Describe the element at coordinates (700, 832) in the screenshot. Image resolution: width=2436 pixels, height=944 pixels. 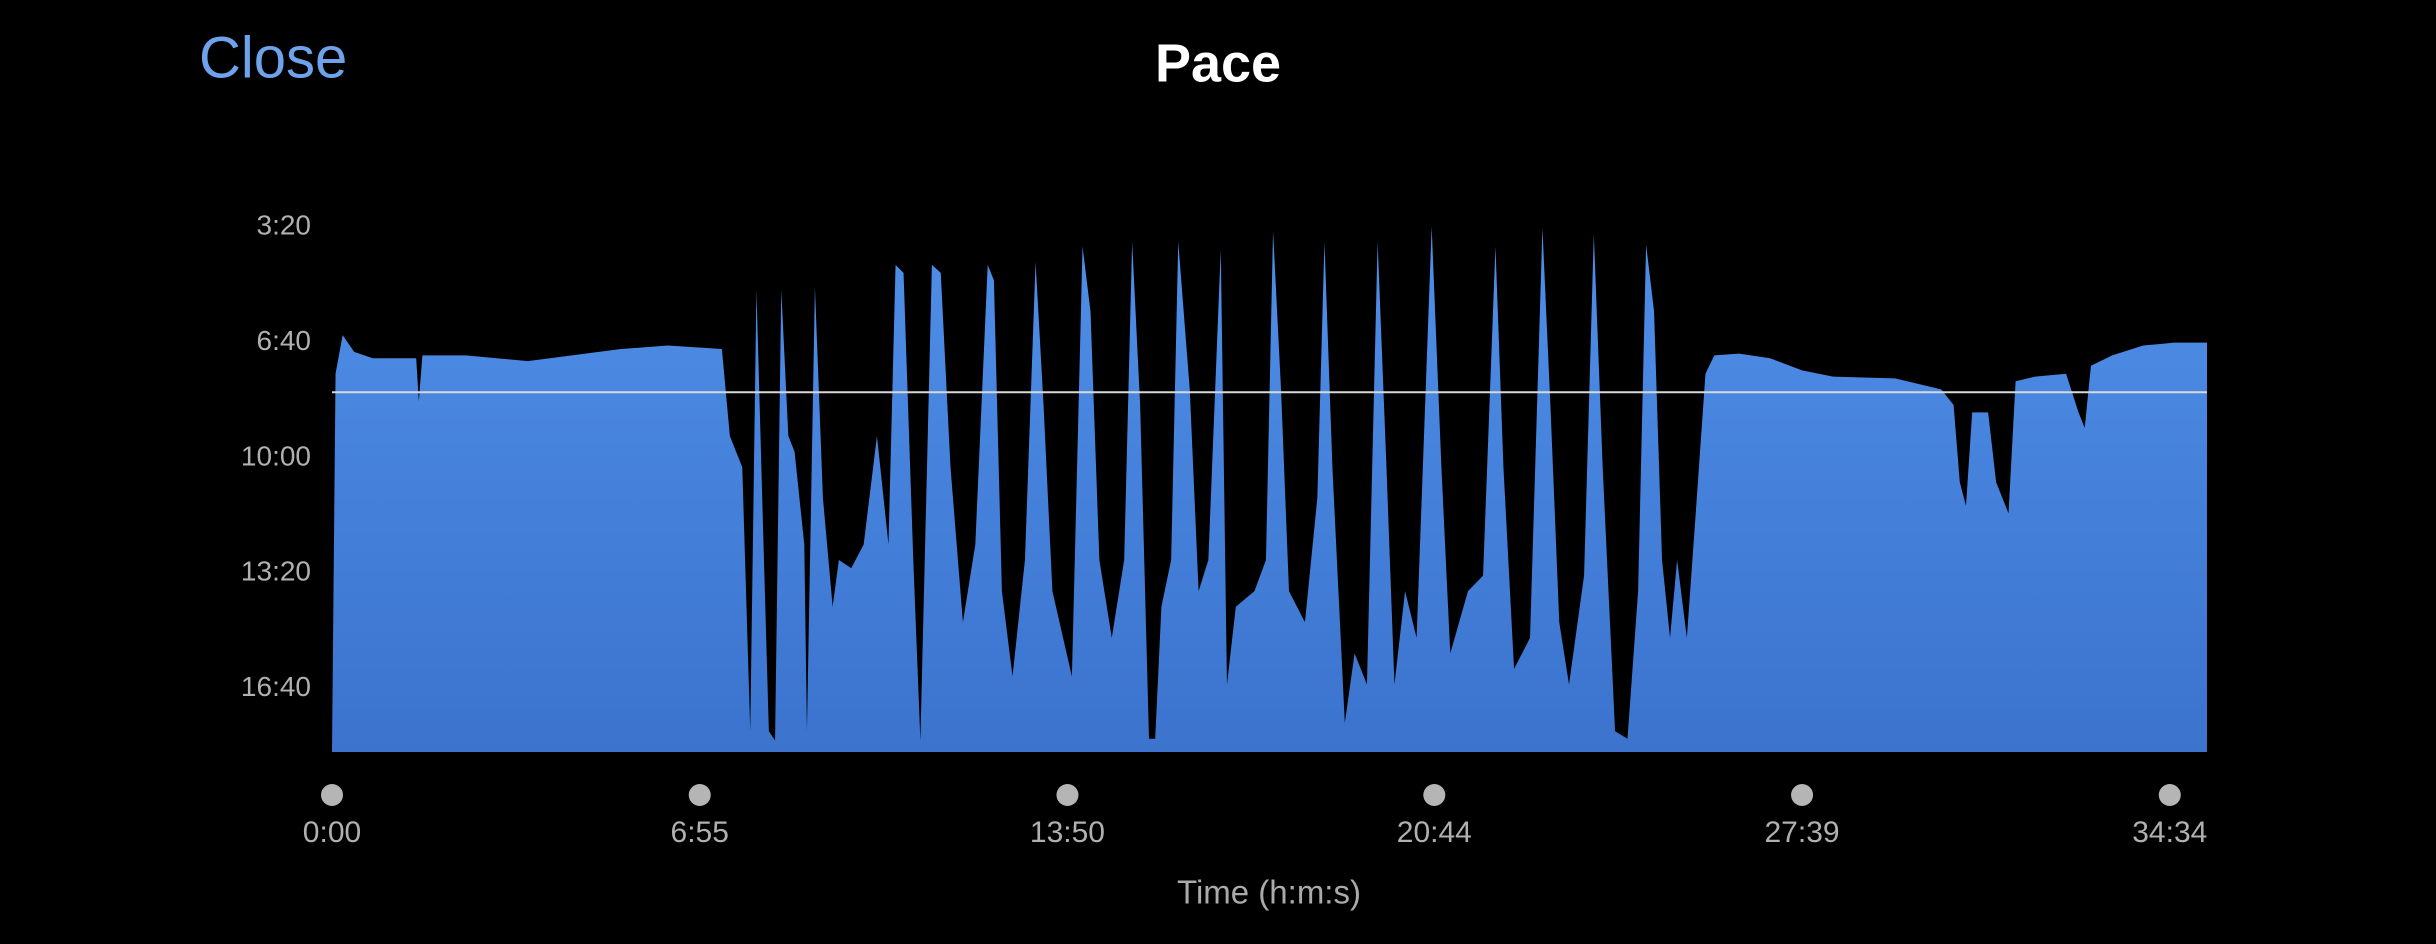
I see `x-tick-label: 6:55` at that location.